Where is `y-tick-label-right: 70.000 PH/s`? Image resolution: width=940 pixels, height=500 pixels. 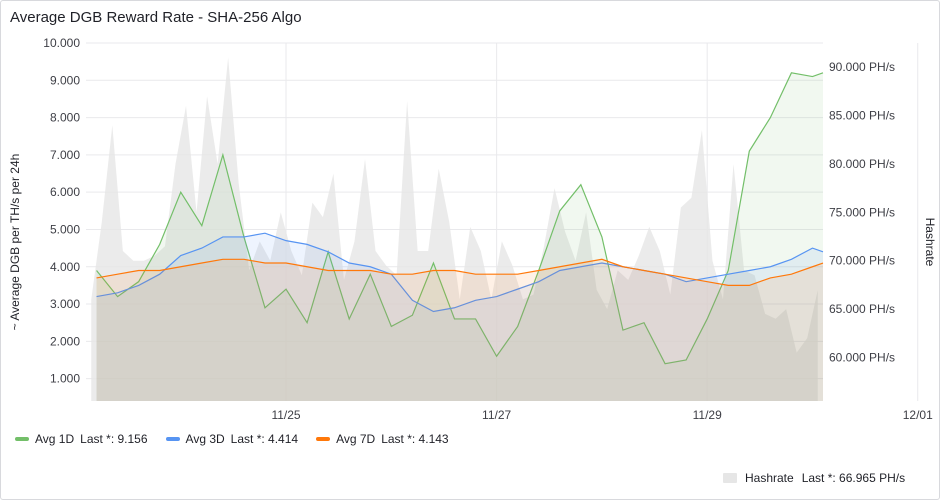 y-tick-label-right: 70.000 PH/s is located at coordinates (862, 261).